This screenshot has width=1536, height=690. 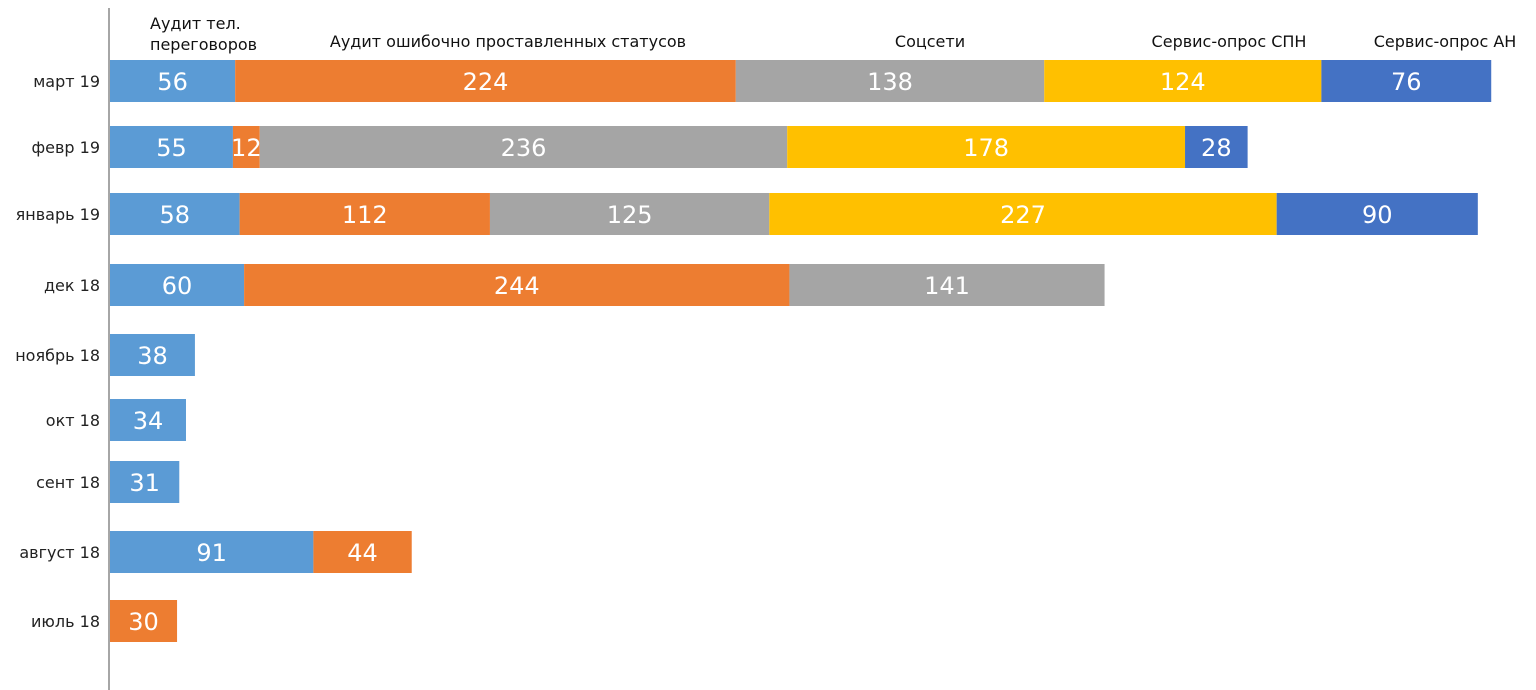 I want to click on bar-value-label: 44, so click(x=362, y=553).